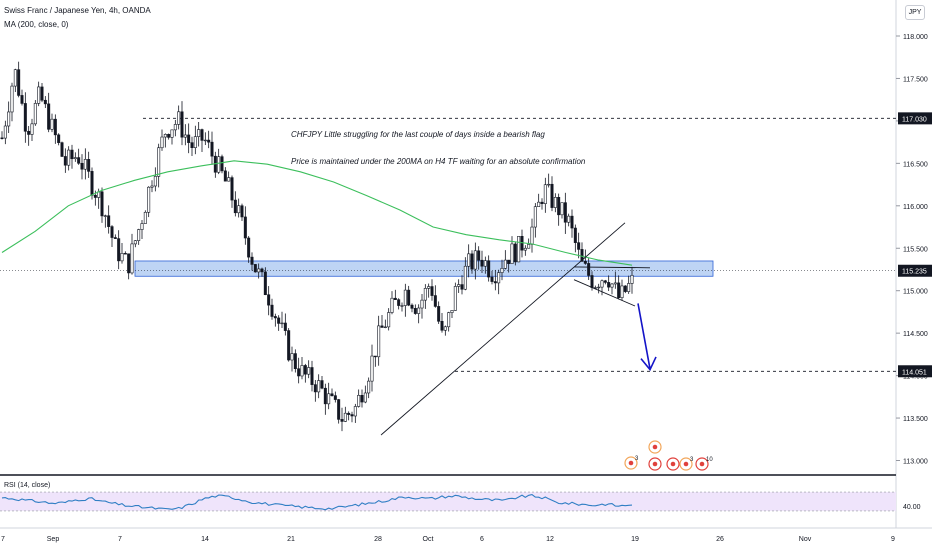  I want to click on y-tick-label: 116.500, so click(915, 164).